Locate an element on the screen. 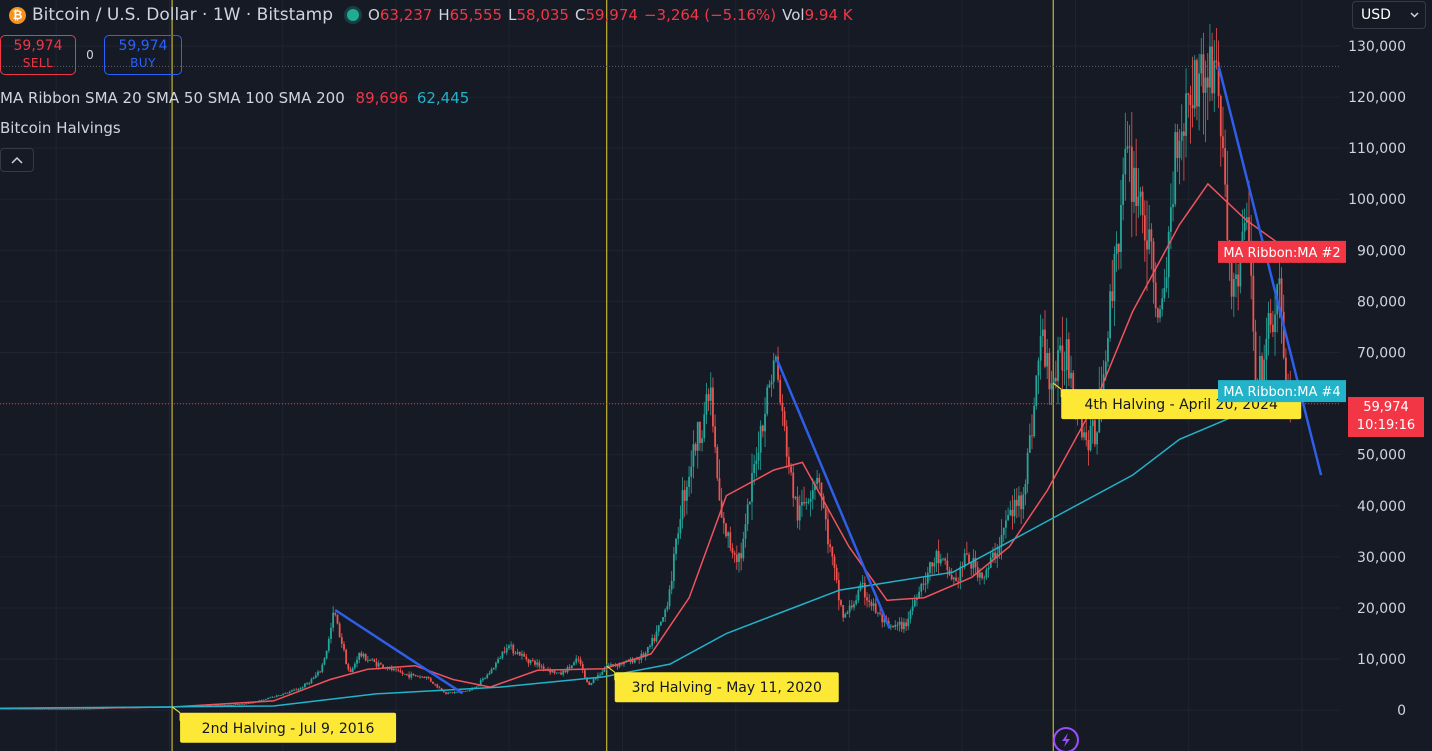 This screenshot has height=751, width=1432. chevron-up-icon is located at coordinates (17, 160).